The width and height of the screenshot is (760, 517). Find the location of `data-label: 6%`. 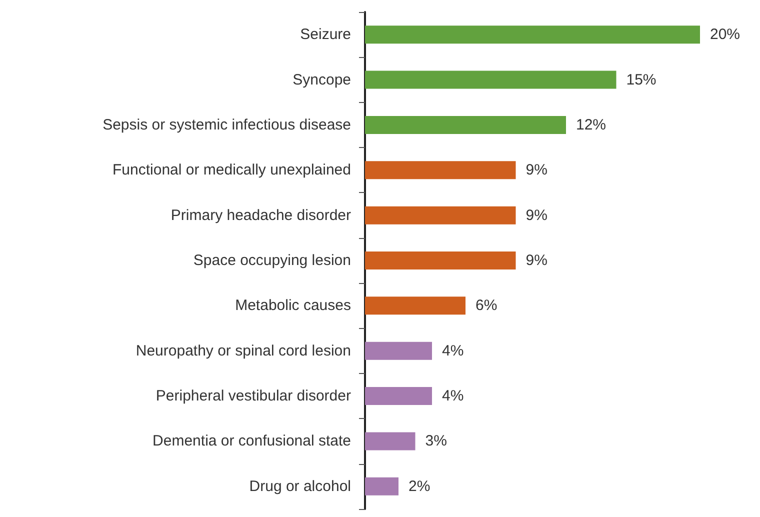

data-label: 6% is located at coordinates (487, 305).